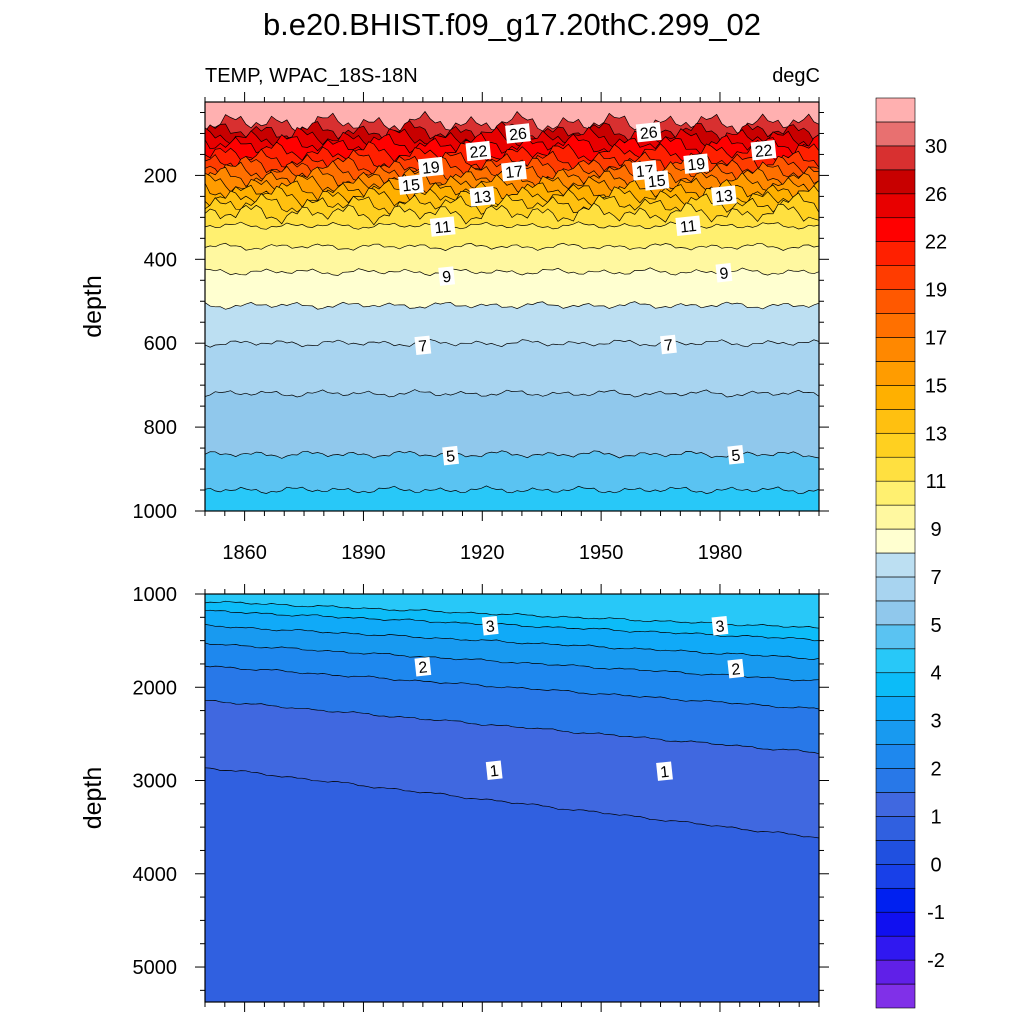 The width and height of the screenshot is (1024, 1024). Describe the element at coordinates (423, 667) in the screenshot. I see `contour-label: 2` at that location.